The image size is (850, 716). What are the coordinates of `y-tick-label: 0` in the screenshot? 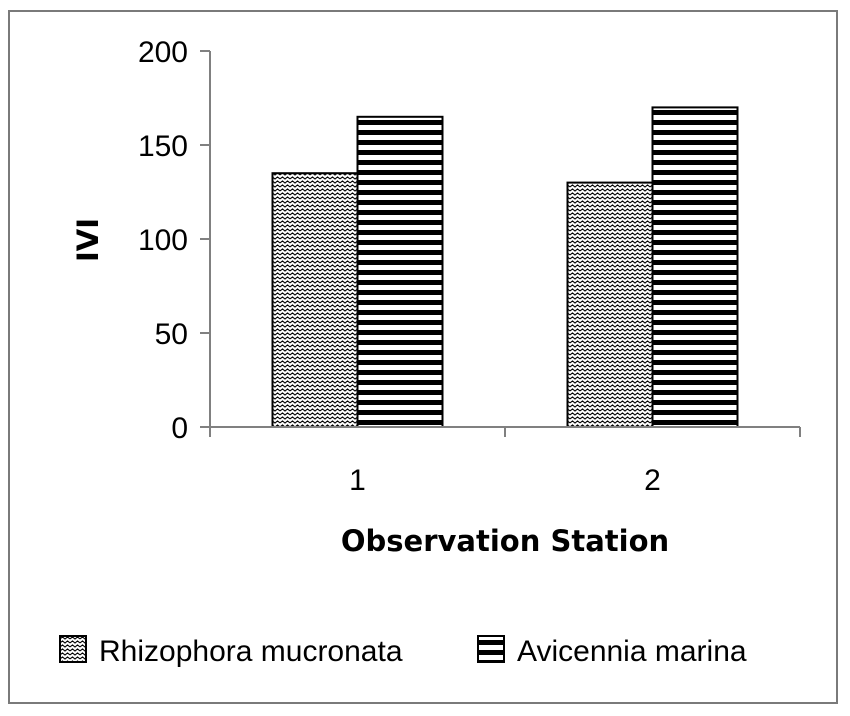 It's located at (179, 428).